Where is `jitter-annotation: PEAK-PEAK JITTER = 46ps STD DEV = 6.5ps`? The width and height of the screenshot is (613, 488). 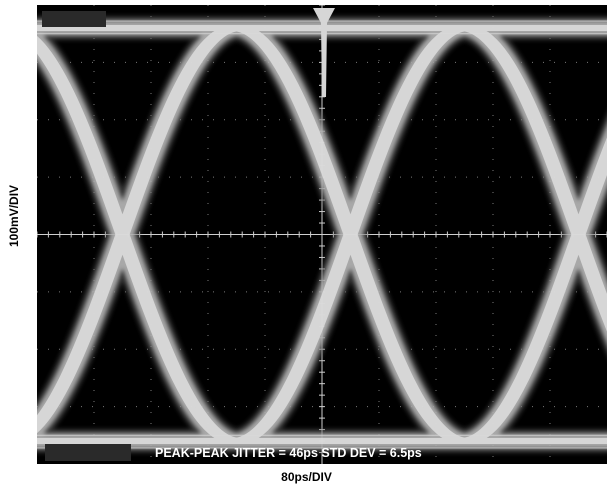 jitter-annotation: PEAK-PEAK JITTER = 46ps STD DEV = 6.5ps is located at coordinates (288, 453).